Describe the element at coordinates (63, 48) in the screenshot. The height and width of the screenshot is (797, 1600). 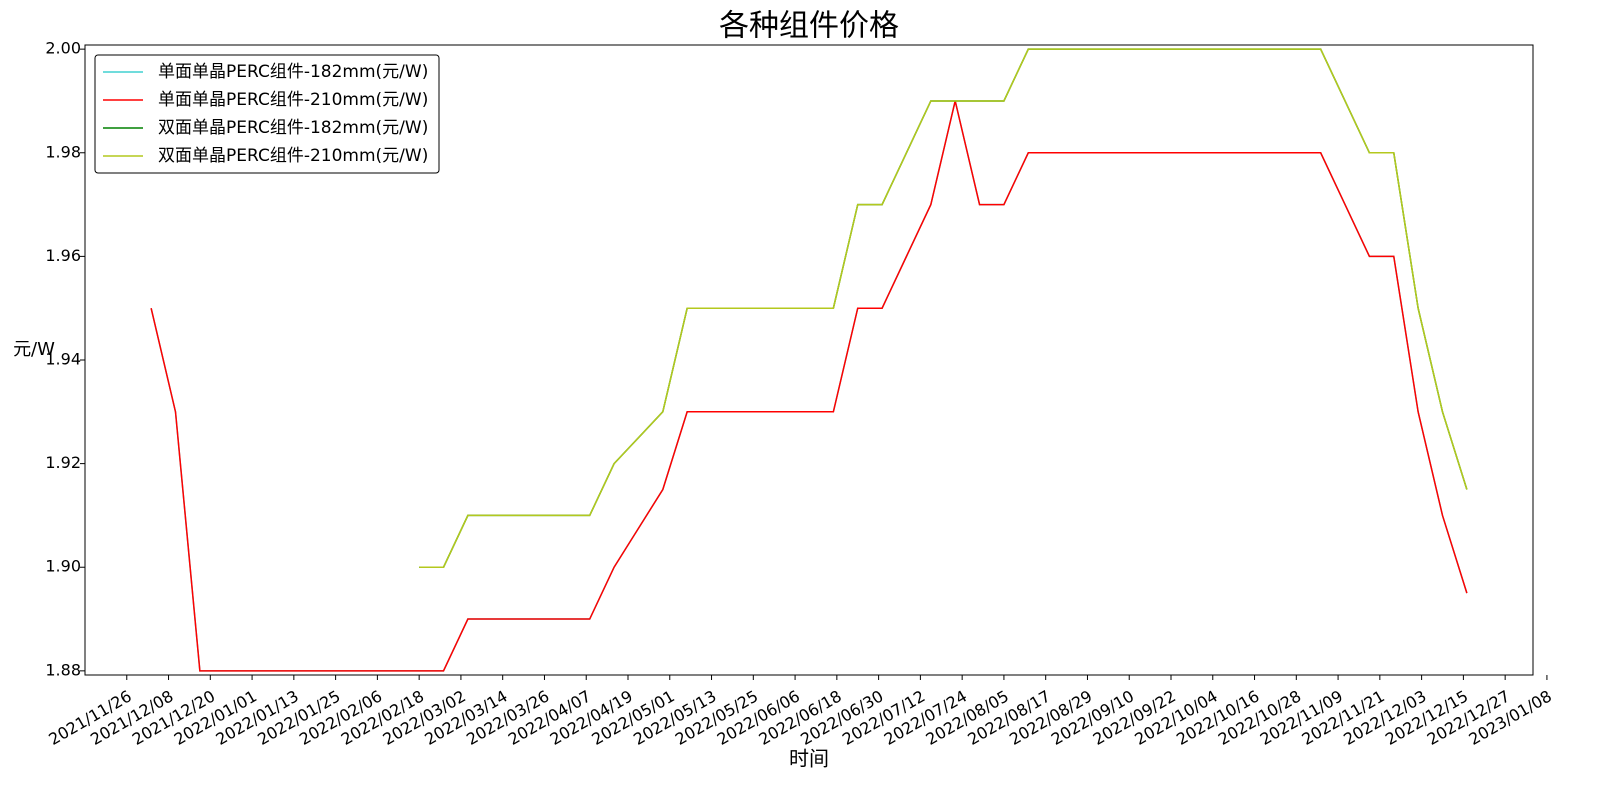
I see `y-tick-label: 2.00` at that location.